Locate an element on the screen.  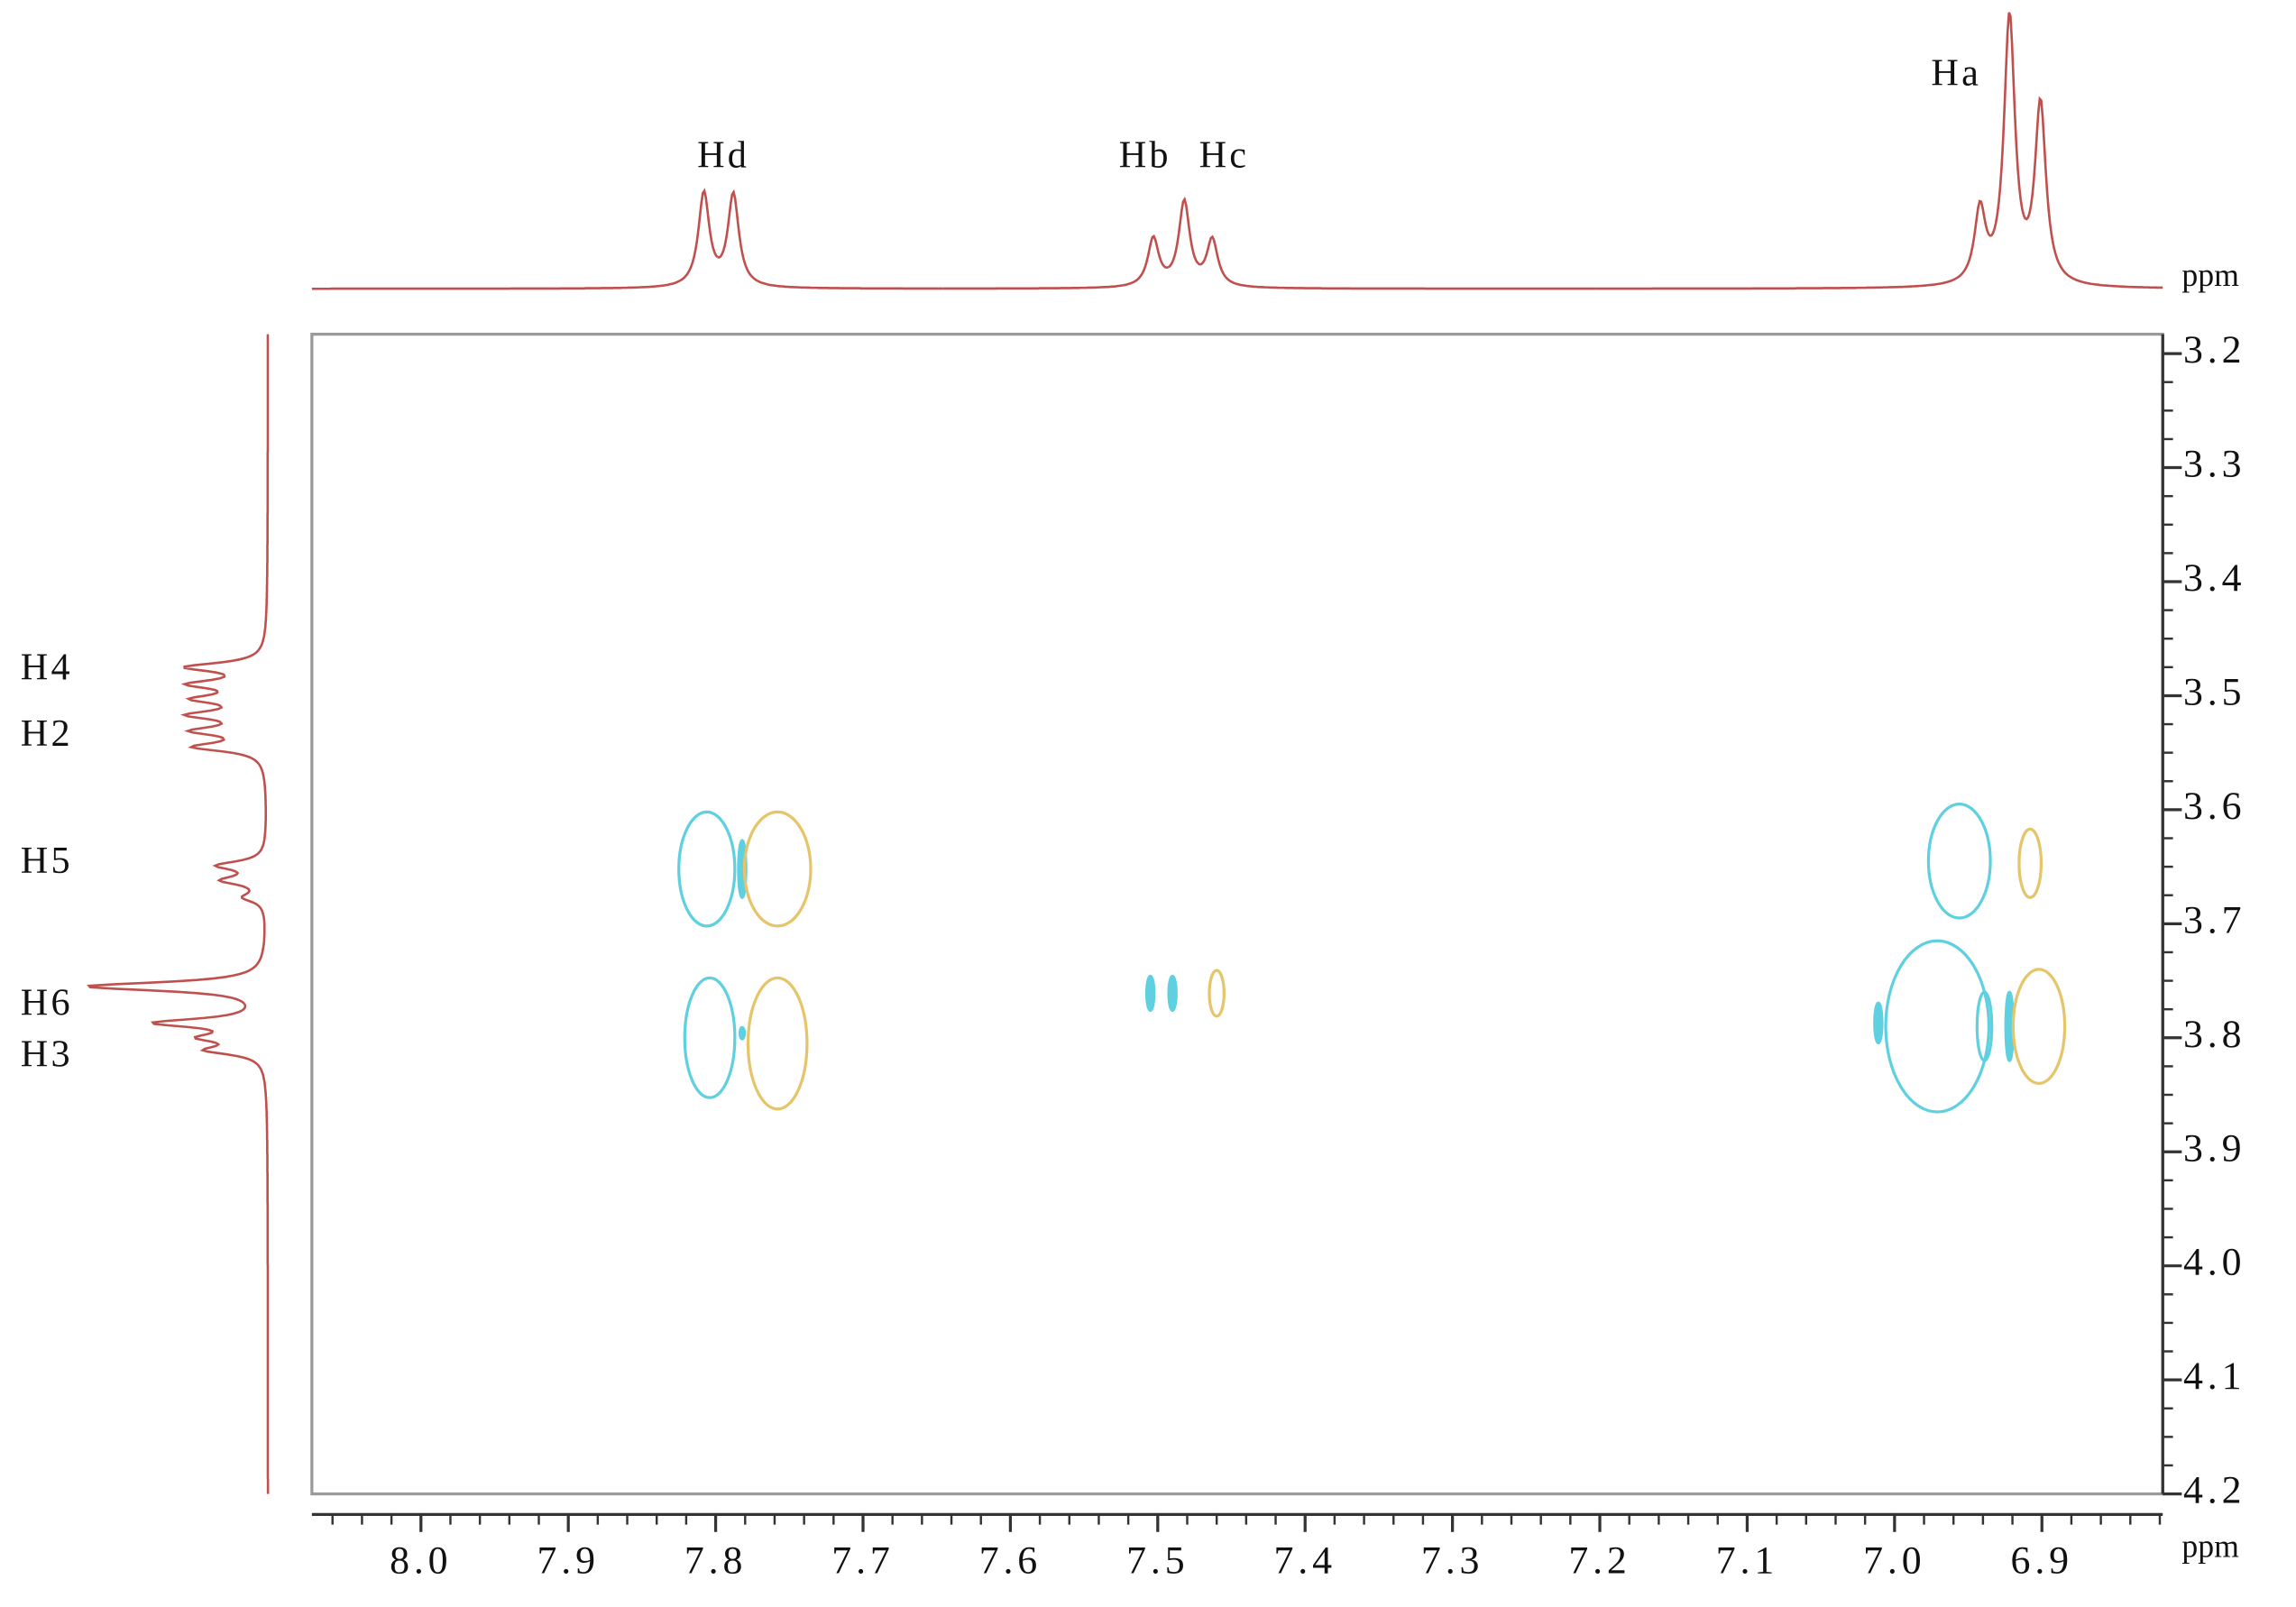
y-tick-label: 3.9 is located at coordinates (2214, 1148).